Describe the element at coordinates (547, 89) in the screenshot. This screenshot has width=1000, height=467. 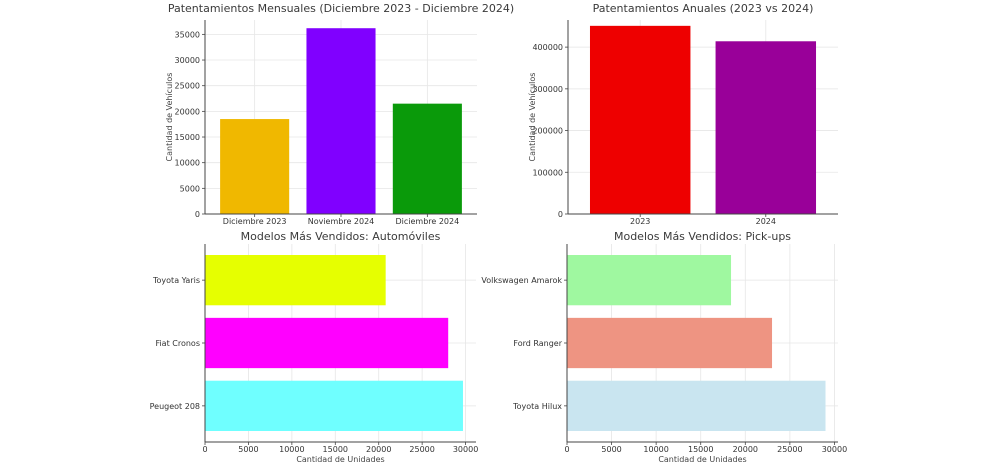
I see `y-tick-label: 300000` at that location.